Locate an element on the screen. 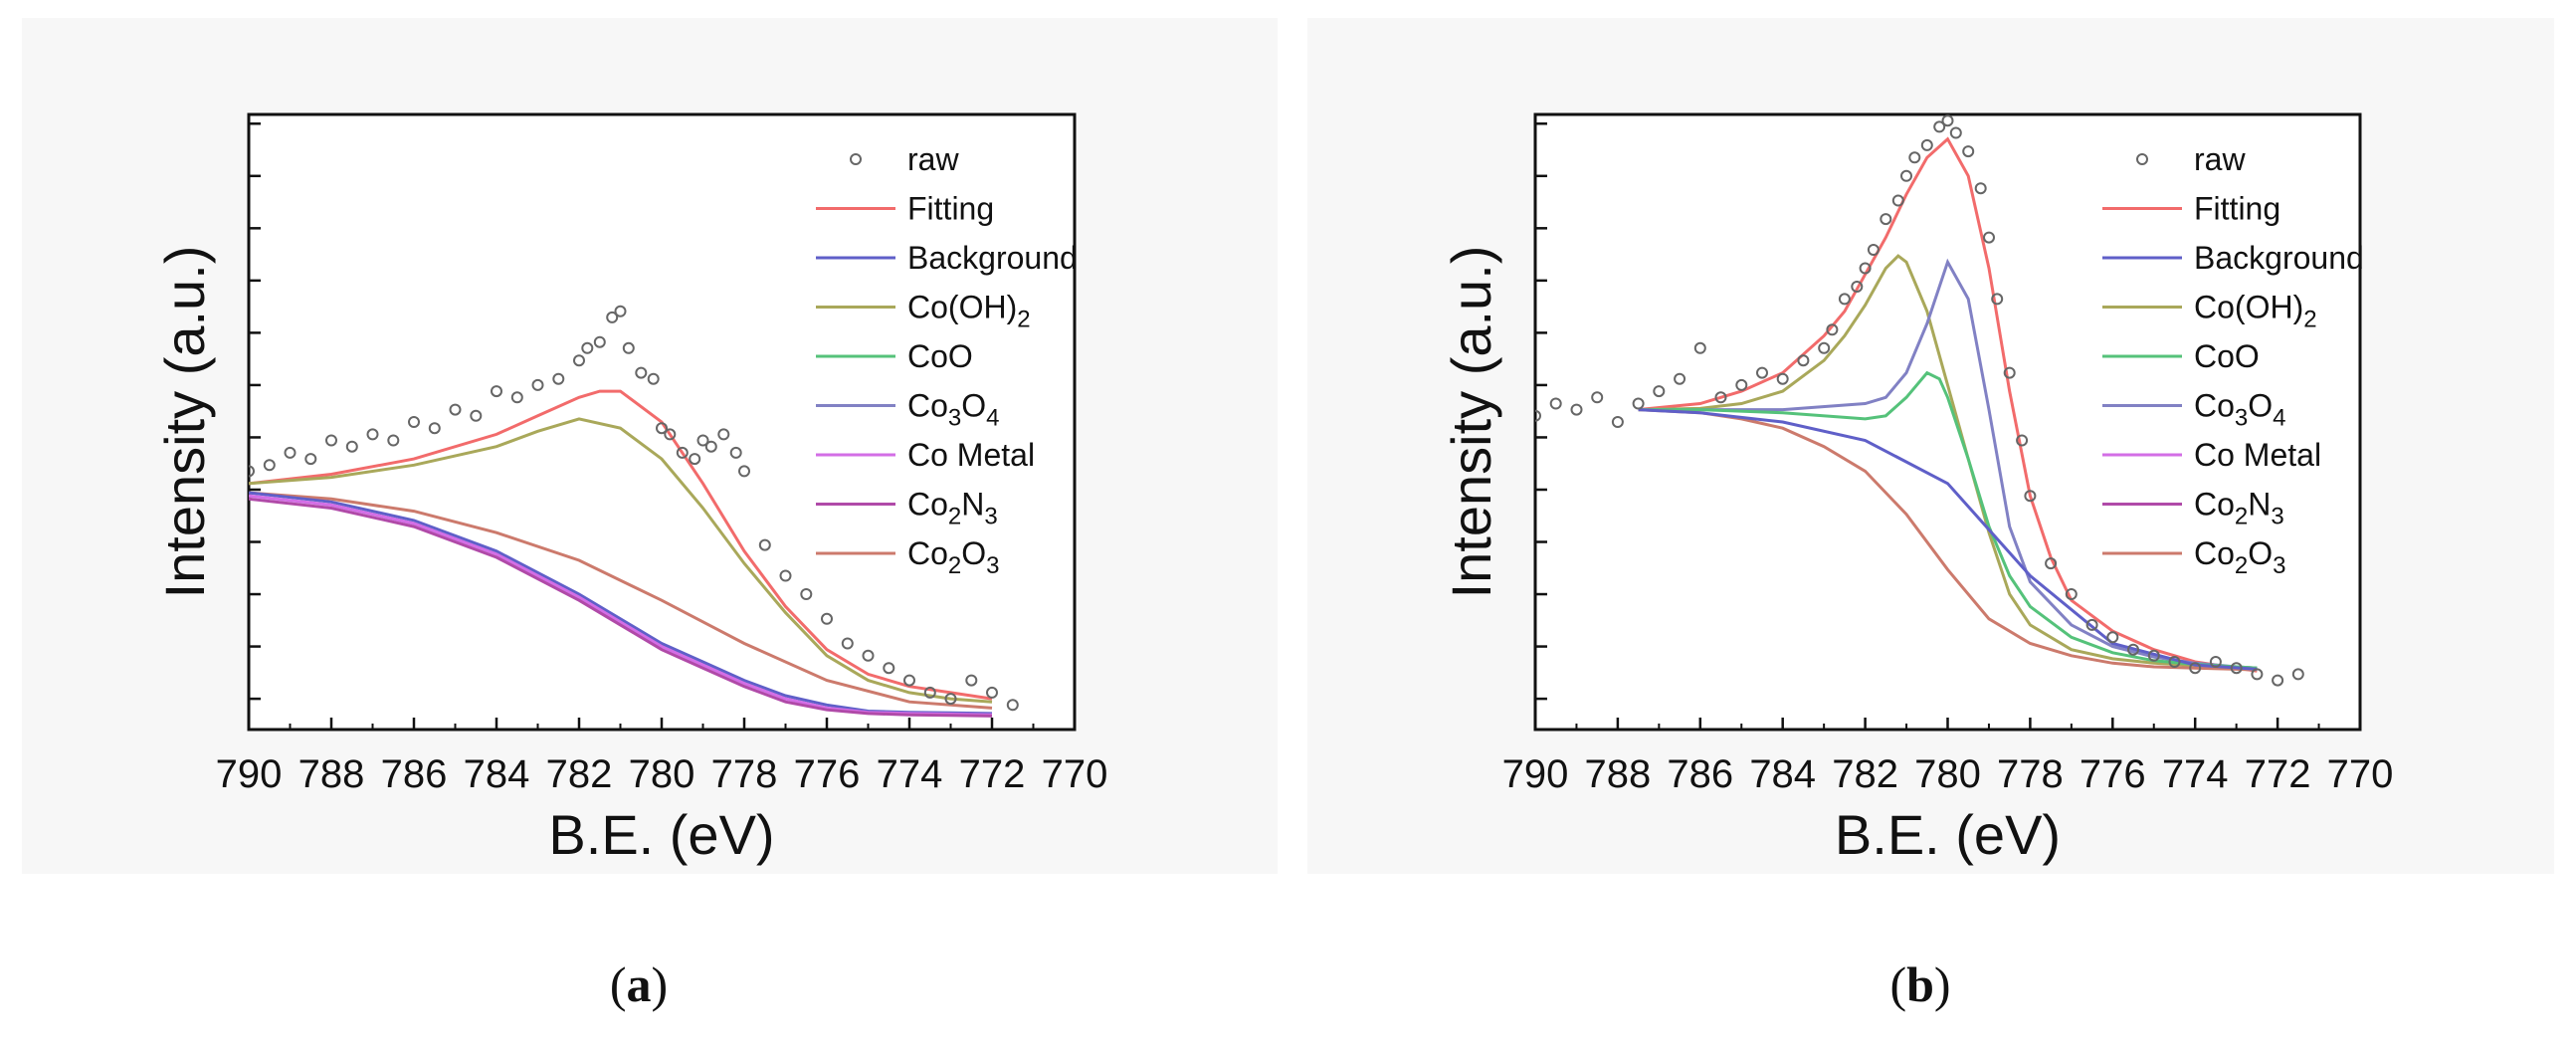 This screenshot has width=2576, height=1049. caption-b-letter: b is located at coordinates (1920, 984).